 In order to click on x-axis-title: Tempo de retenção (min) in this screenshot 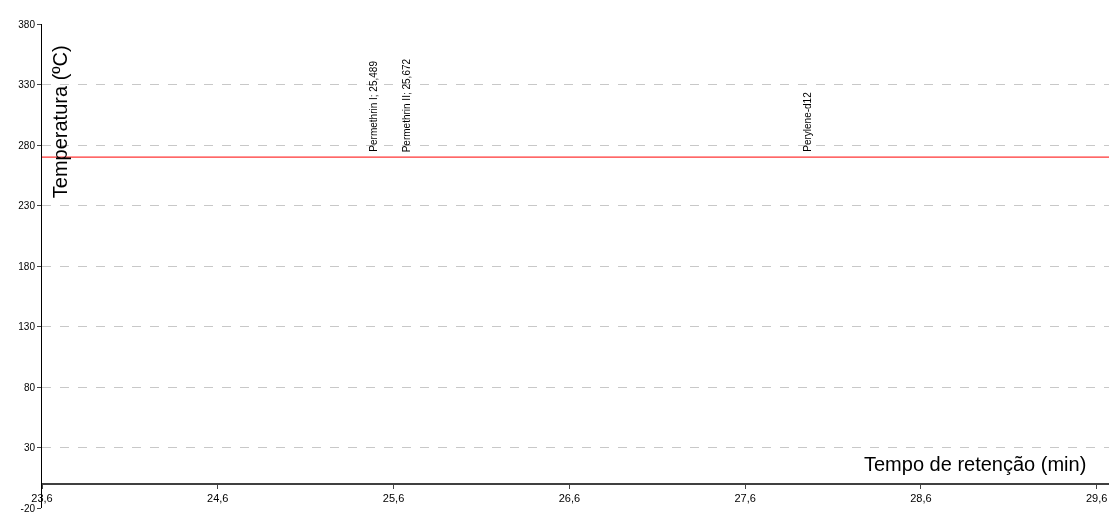, I will do `click(975, 464)`.